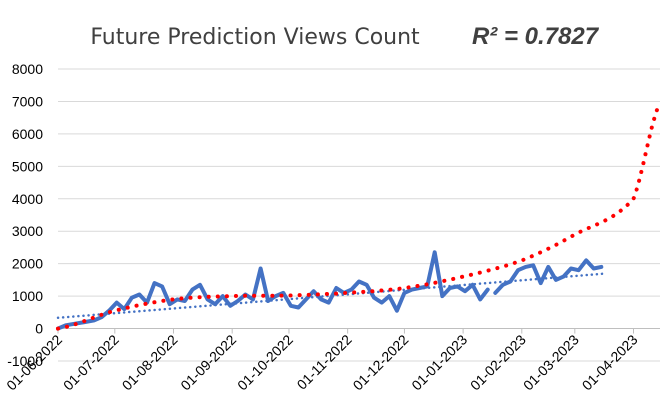 Image resolution: width=664 pixels, height=417 pixels. What do you see at coordinates (25, 361) in the screenshot?
I see `y-tick-label: -1000` at bounding box center [25, 361].